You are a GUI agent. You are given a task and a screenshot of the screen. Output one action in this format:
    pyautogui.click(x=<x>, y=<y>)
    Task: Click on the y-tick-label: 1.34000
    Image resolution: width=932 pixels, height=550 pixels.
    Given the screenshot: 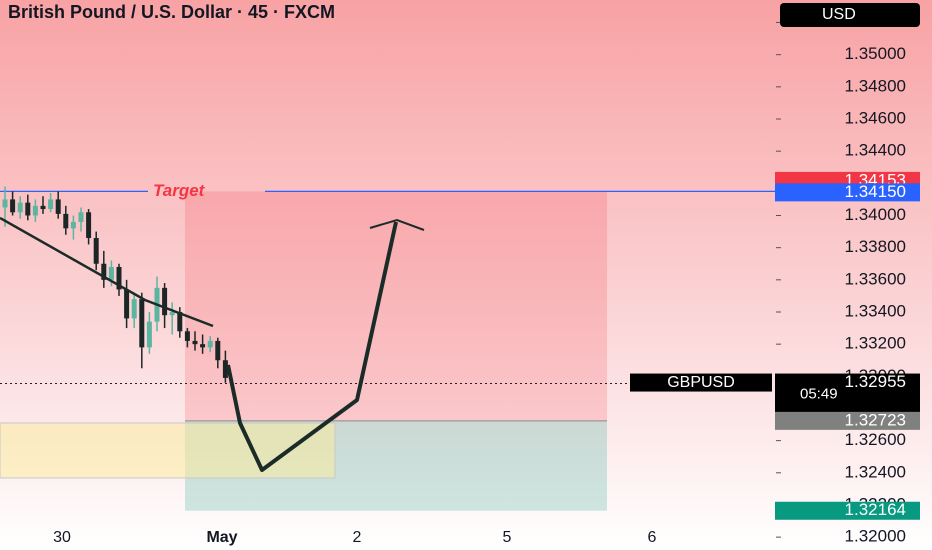 What is the action you would take?
    pyautogui.click(x=875, y=214)
    